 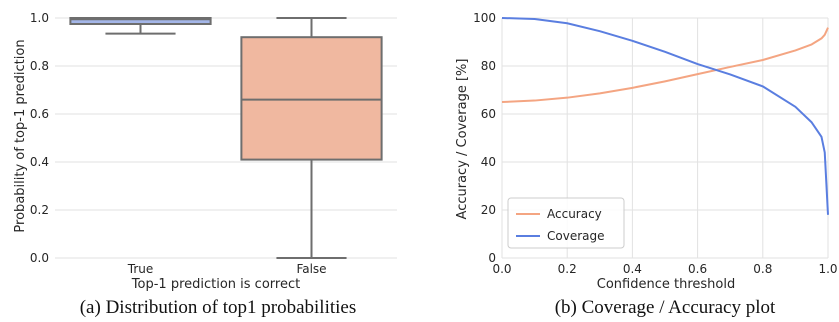 What do you see at coordinates (140, 26) in the screenshot?
I see `box-true` at bounding box center [140, 26].